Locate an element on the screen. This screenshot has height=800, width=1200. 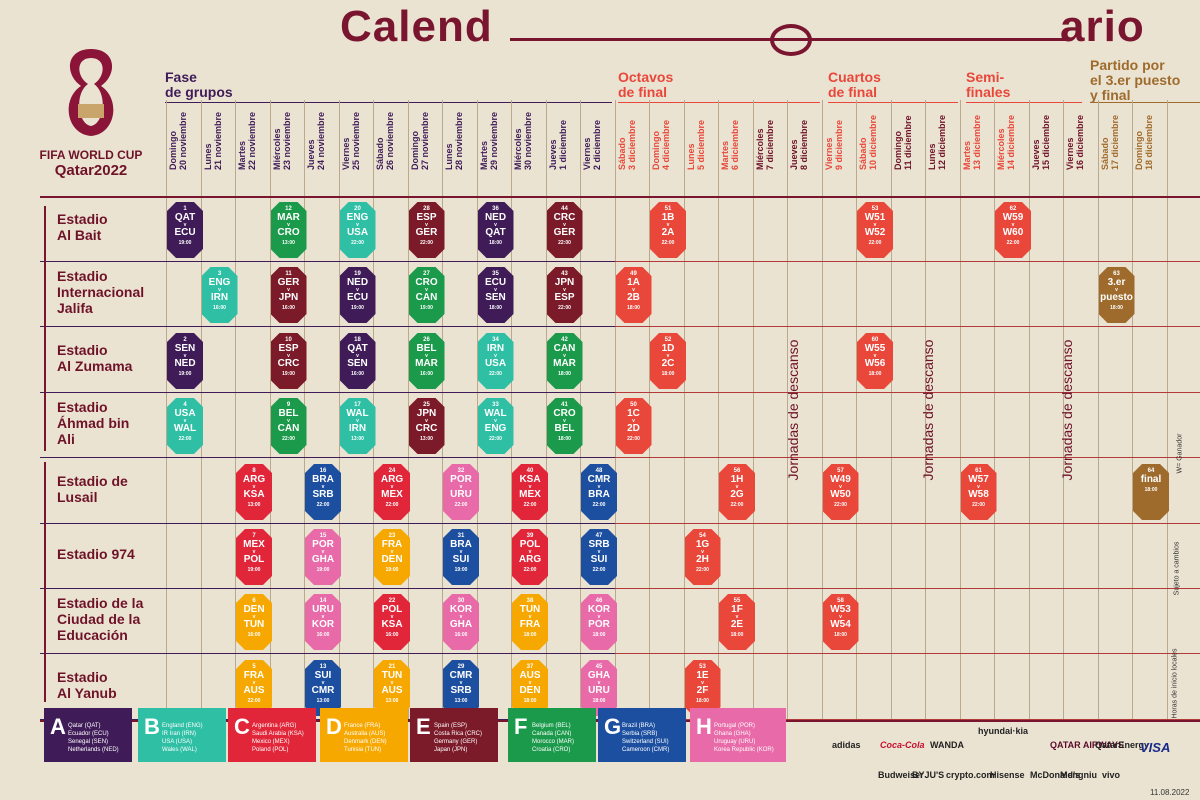
match-card: 63 3.er v puesto 18:00 is located at coordinates (1116, 295).